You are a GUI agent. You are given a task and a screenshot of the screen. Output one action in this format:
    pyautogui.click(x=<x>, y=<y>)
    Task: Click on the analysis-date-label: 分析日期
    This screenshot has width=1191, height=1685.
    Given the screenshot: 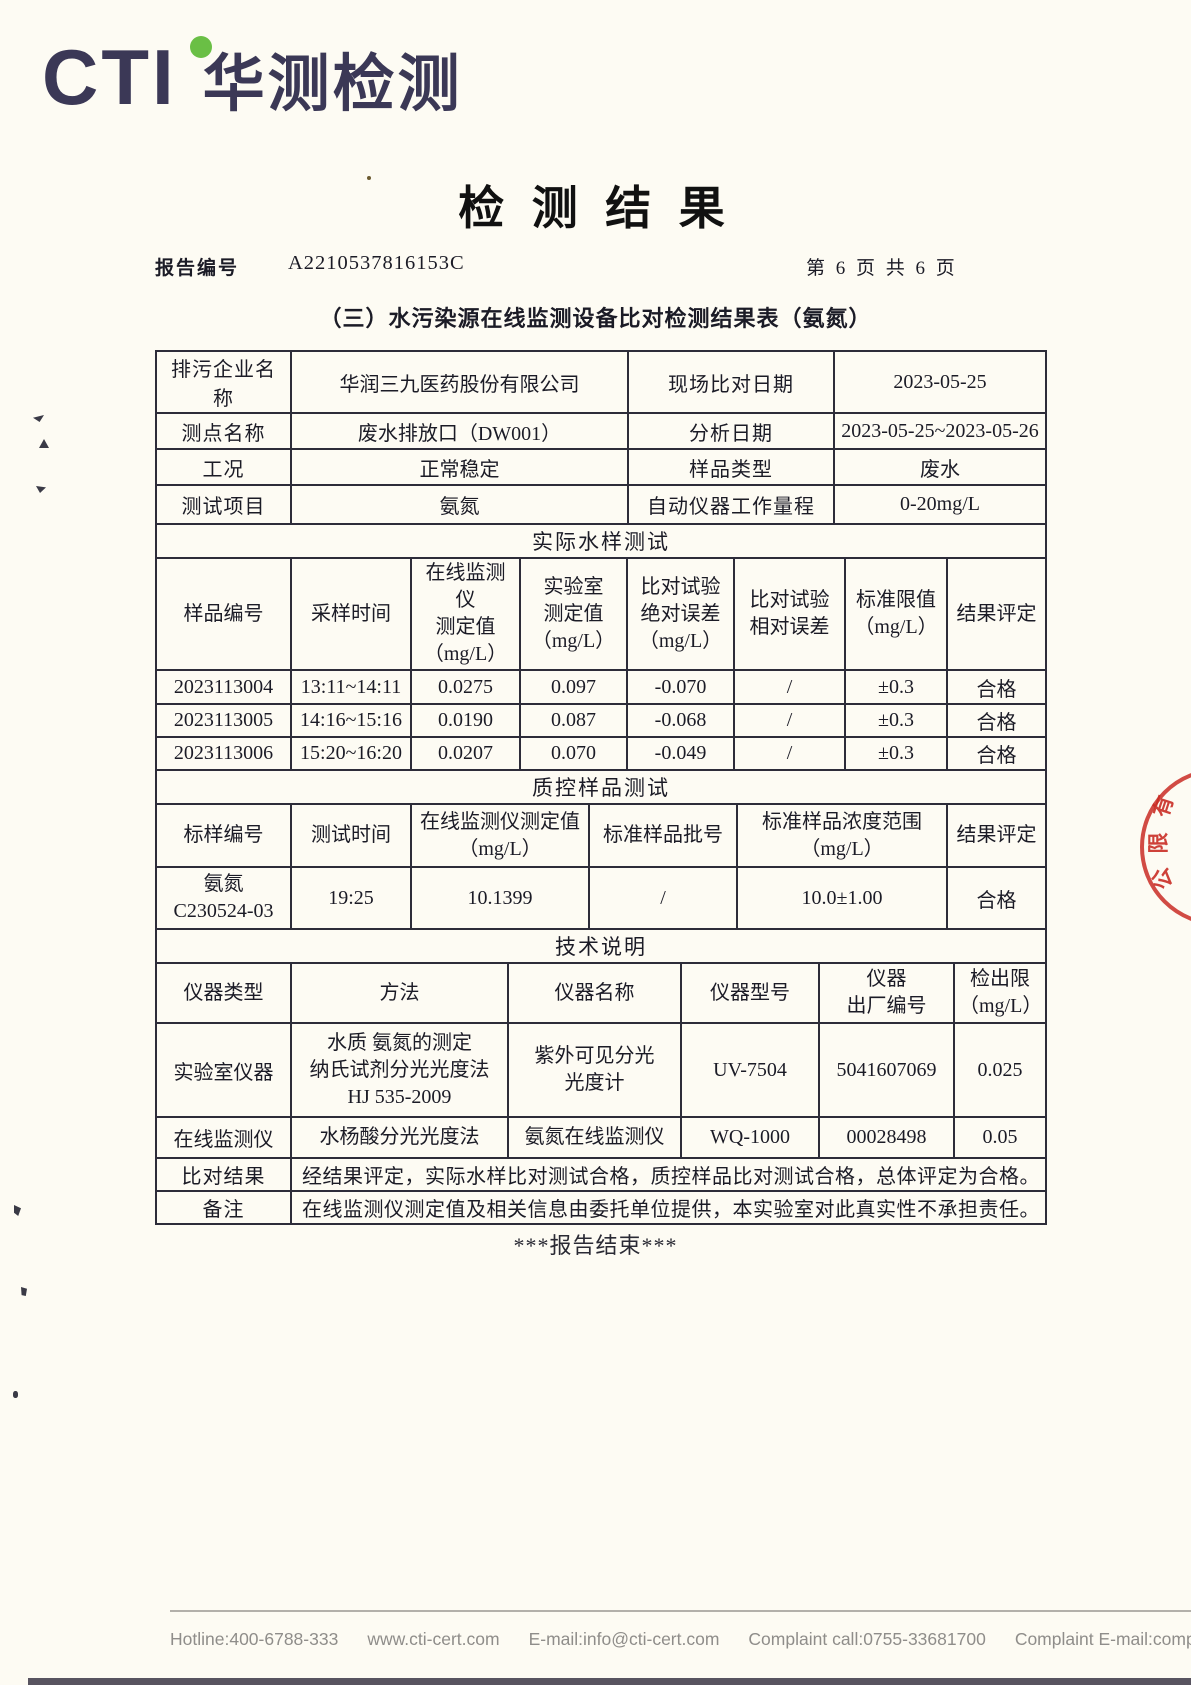 What is the action you would take?
    pyautogui.click(x=731, y=431)
    